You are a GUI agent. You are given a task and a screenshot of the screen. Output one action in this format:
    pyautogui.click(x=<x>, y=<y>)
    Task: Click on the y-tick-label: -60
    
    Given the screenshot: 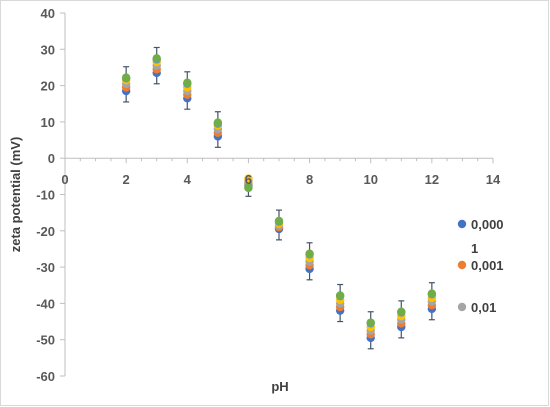 What is the action you would take?
    pyautogui.click(x=45, y=376)
    